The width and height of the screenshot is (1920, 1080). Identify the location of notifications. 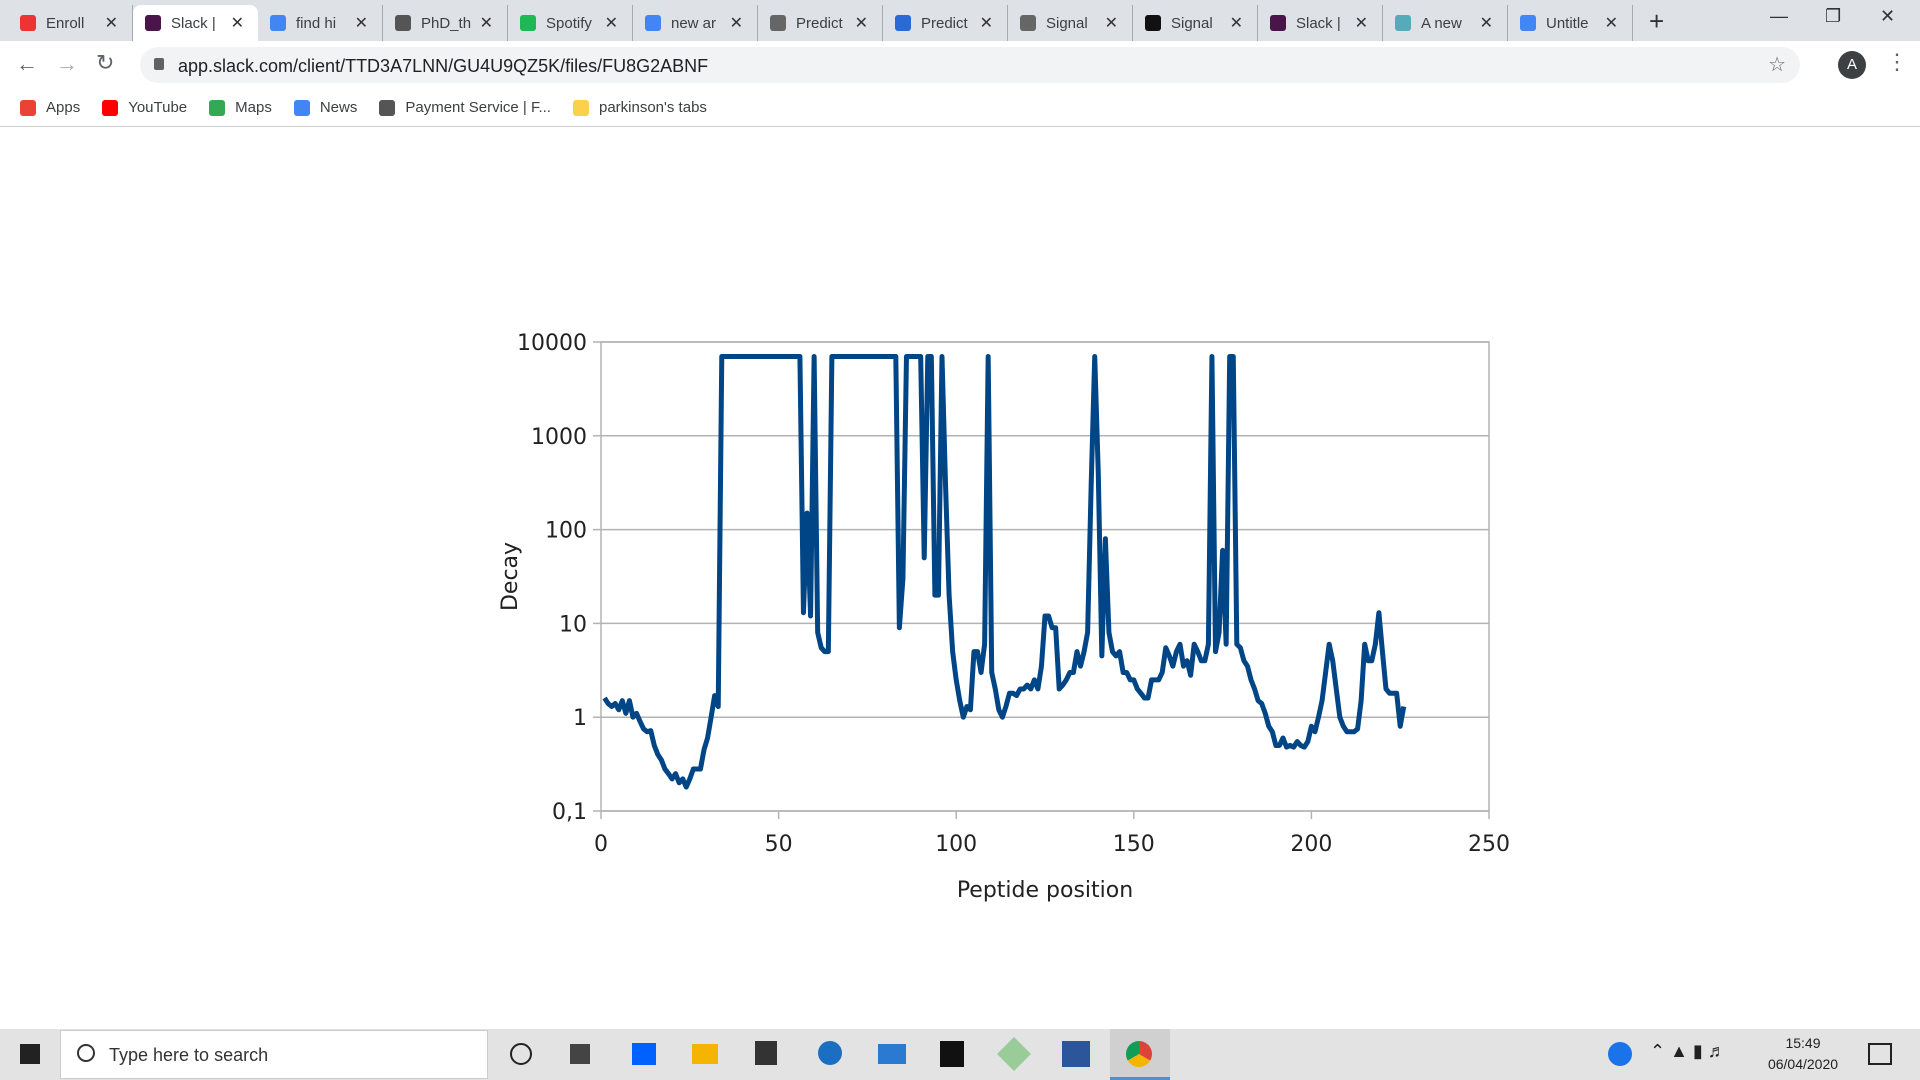
(1880, 1054).